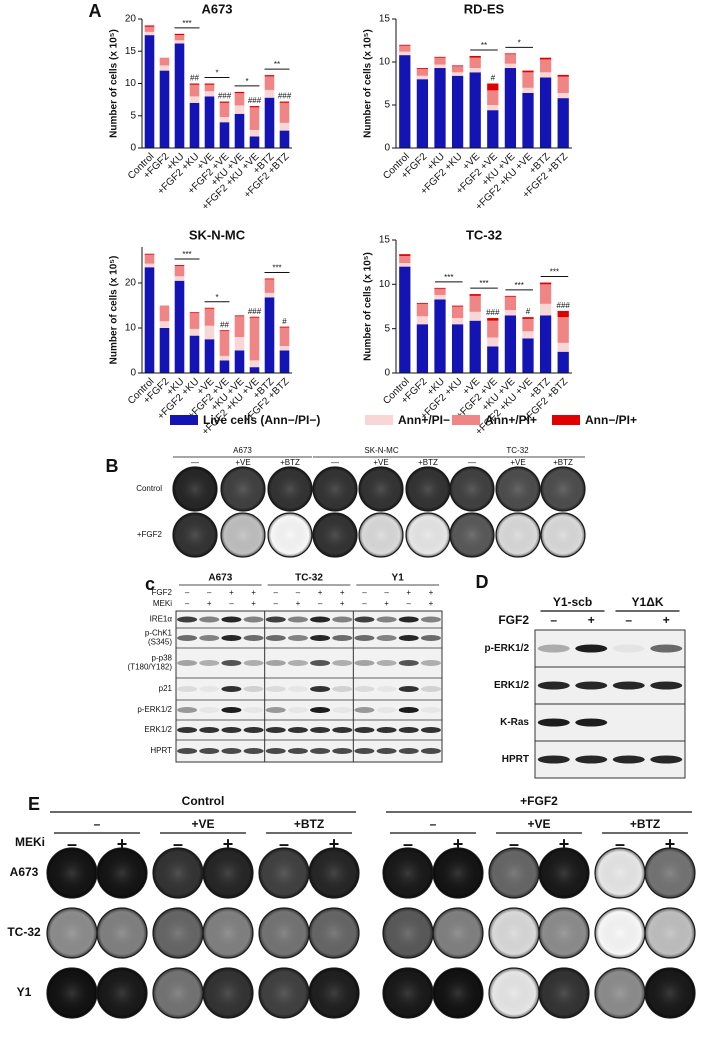 This screenshot has height=1042, width=709. I want to click on column-label: —, so click(472, 462).